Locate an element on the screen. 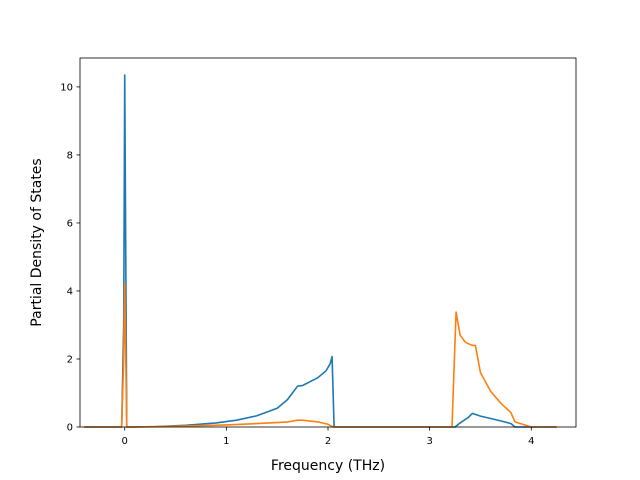 This screenshot has height=480, width=640. x-axis-ticks: 0 1 2 3 4 is located at coordinates (328, 437).